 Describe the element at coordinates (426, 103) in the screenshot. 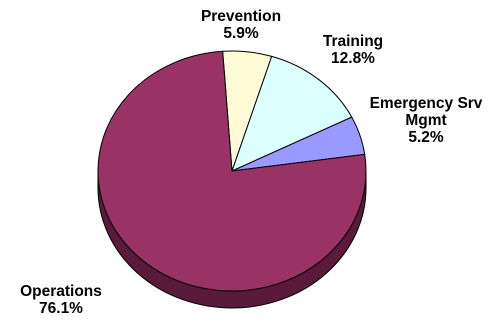

I see `slice-name-emergency-srv-mgmt-line1: Emergency Srv` at that location.